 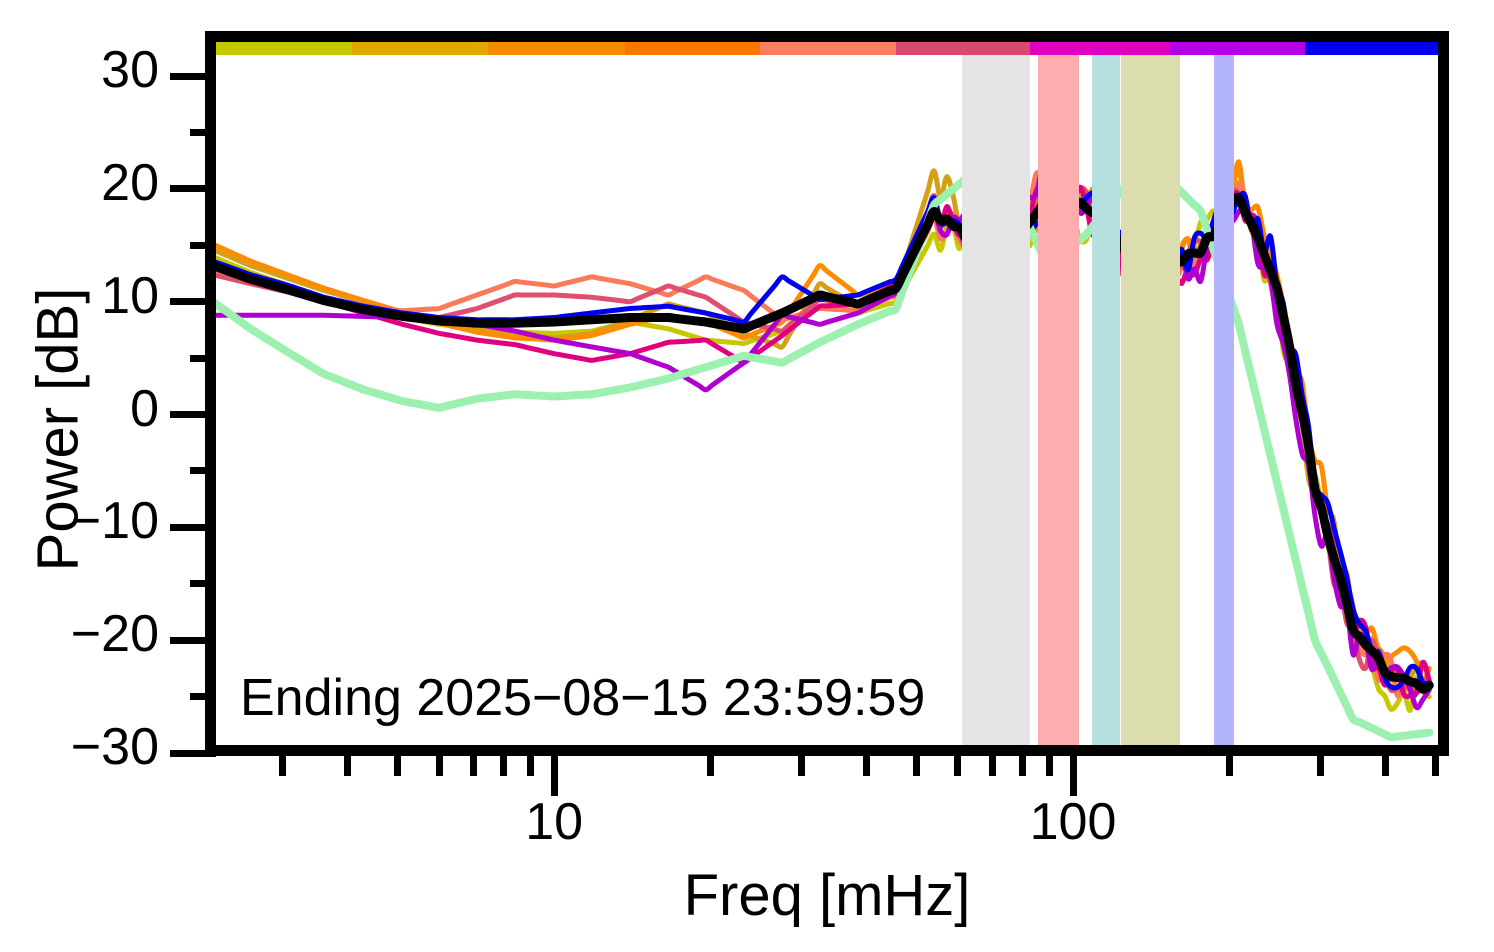 I want to click on y-tick-label: 10, so click(x=130, y=295).